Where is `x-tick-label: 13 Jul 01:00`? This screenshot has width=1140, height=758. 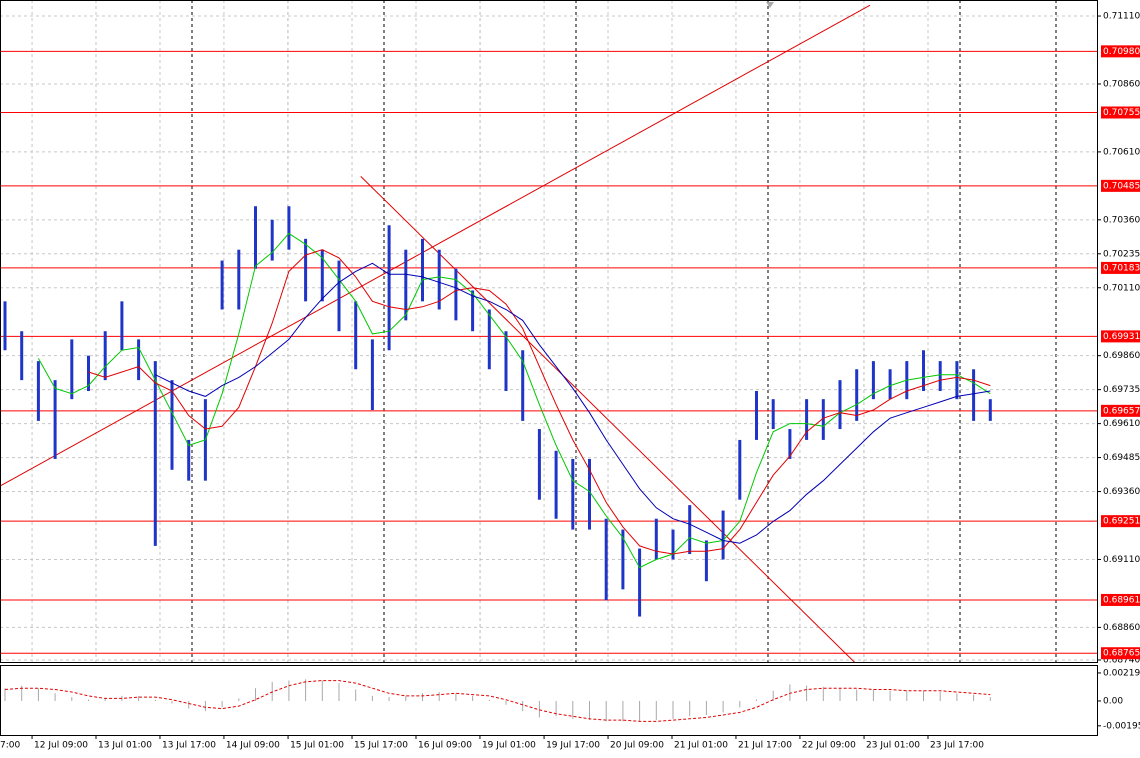 x-tick-label: 13 Jul 01:00 is located at coordinates (125, 746).